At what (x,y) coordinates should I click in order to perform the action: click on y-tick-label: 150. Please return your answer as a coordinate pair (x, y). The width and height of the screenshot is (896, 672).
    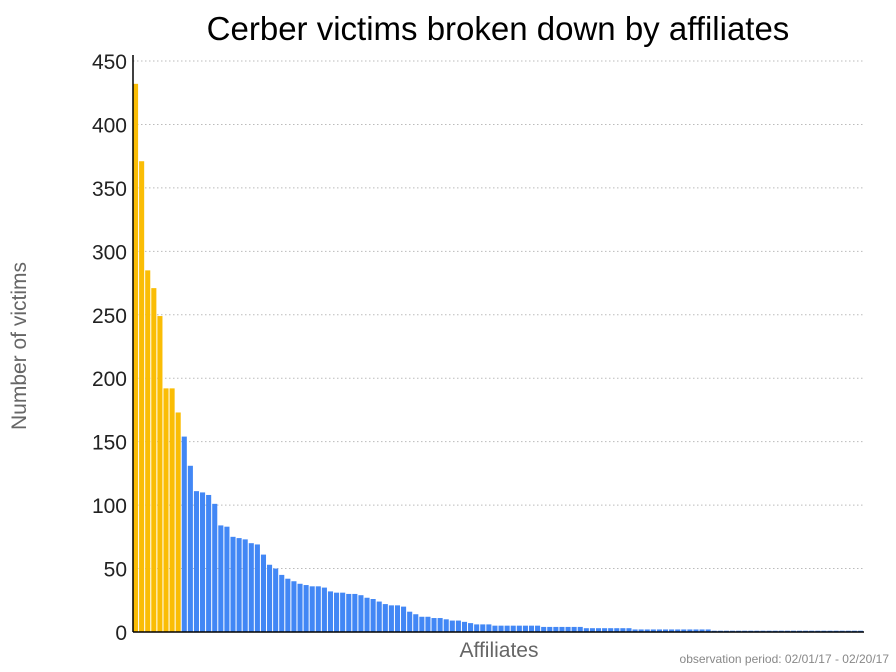
    Looking at the image, I should click on (109, 443).